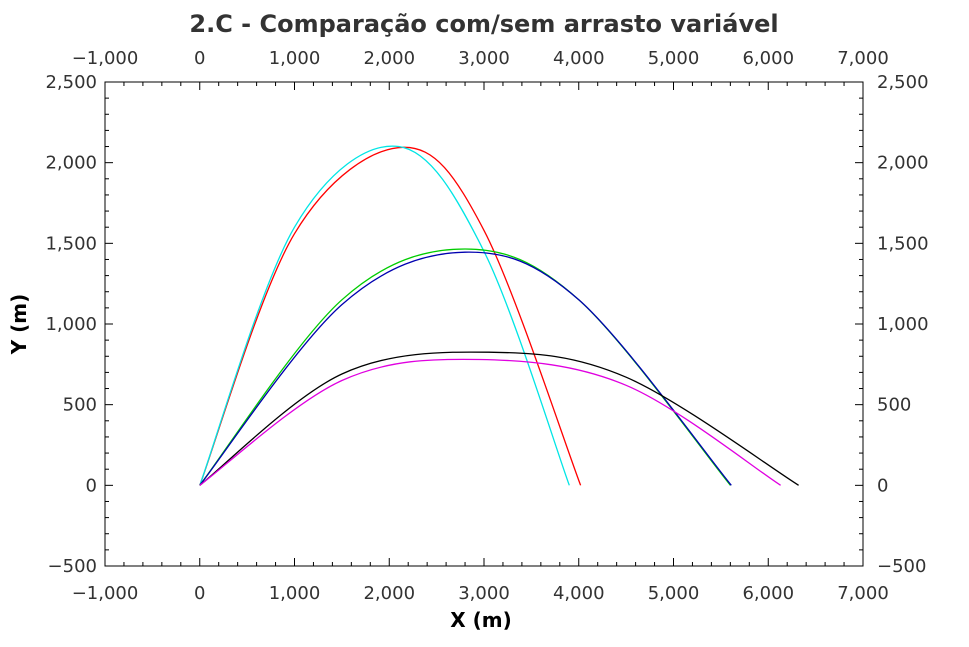 The width and height of the screenshot is (969, 647). Describe the element at coordinates (901, 566) in the screenshot. I see `y-tick-label-right: −500` at that location.